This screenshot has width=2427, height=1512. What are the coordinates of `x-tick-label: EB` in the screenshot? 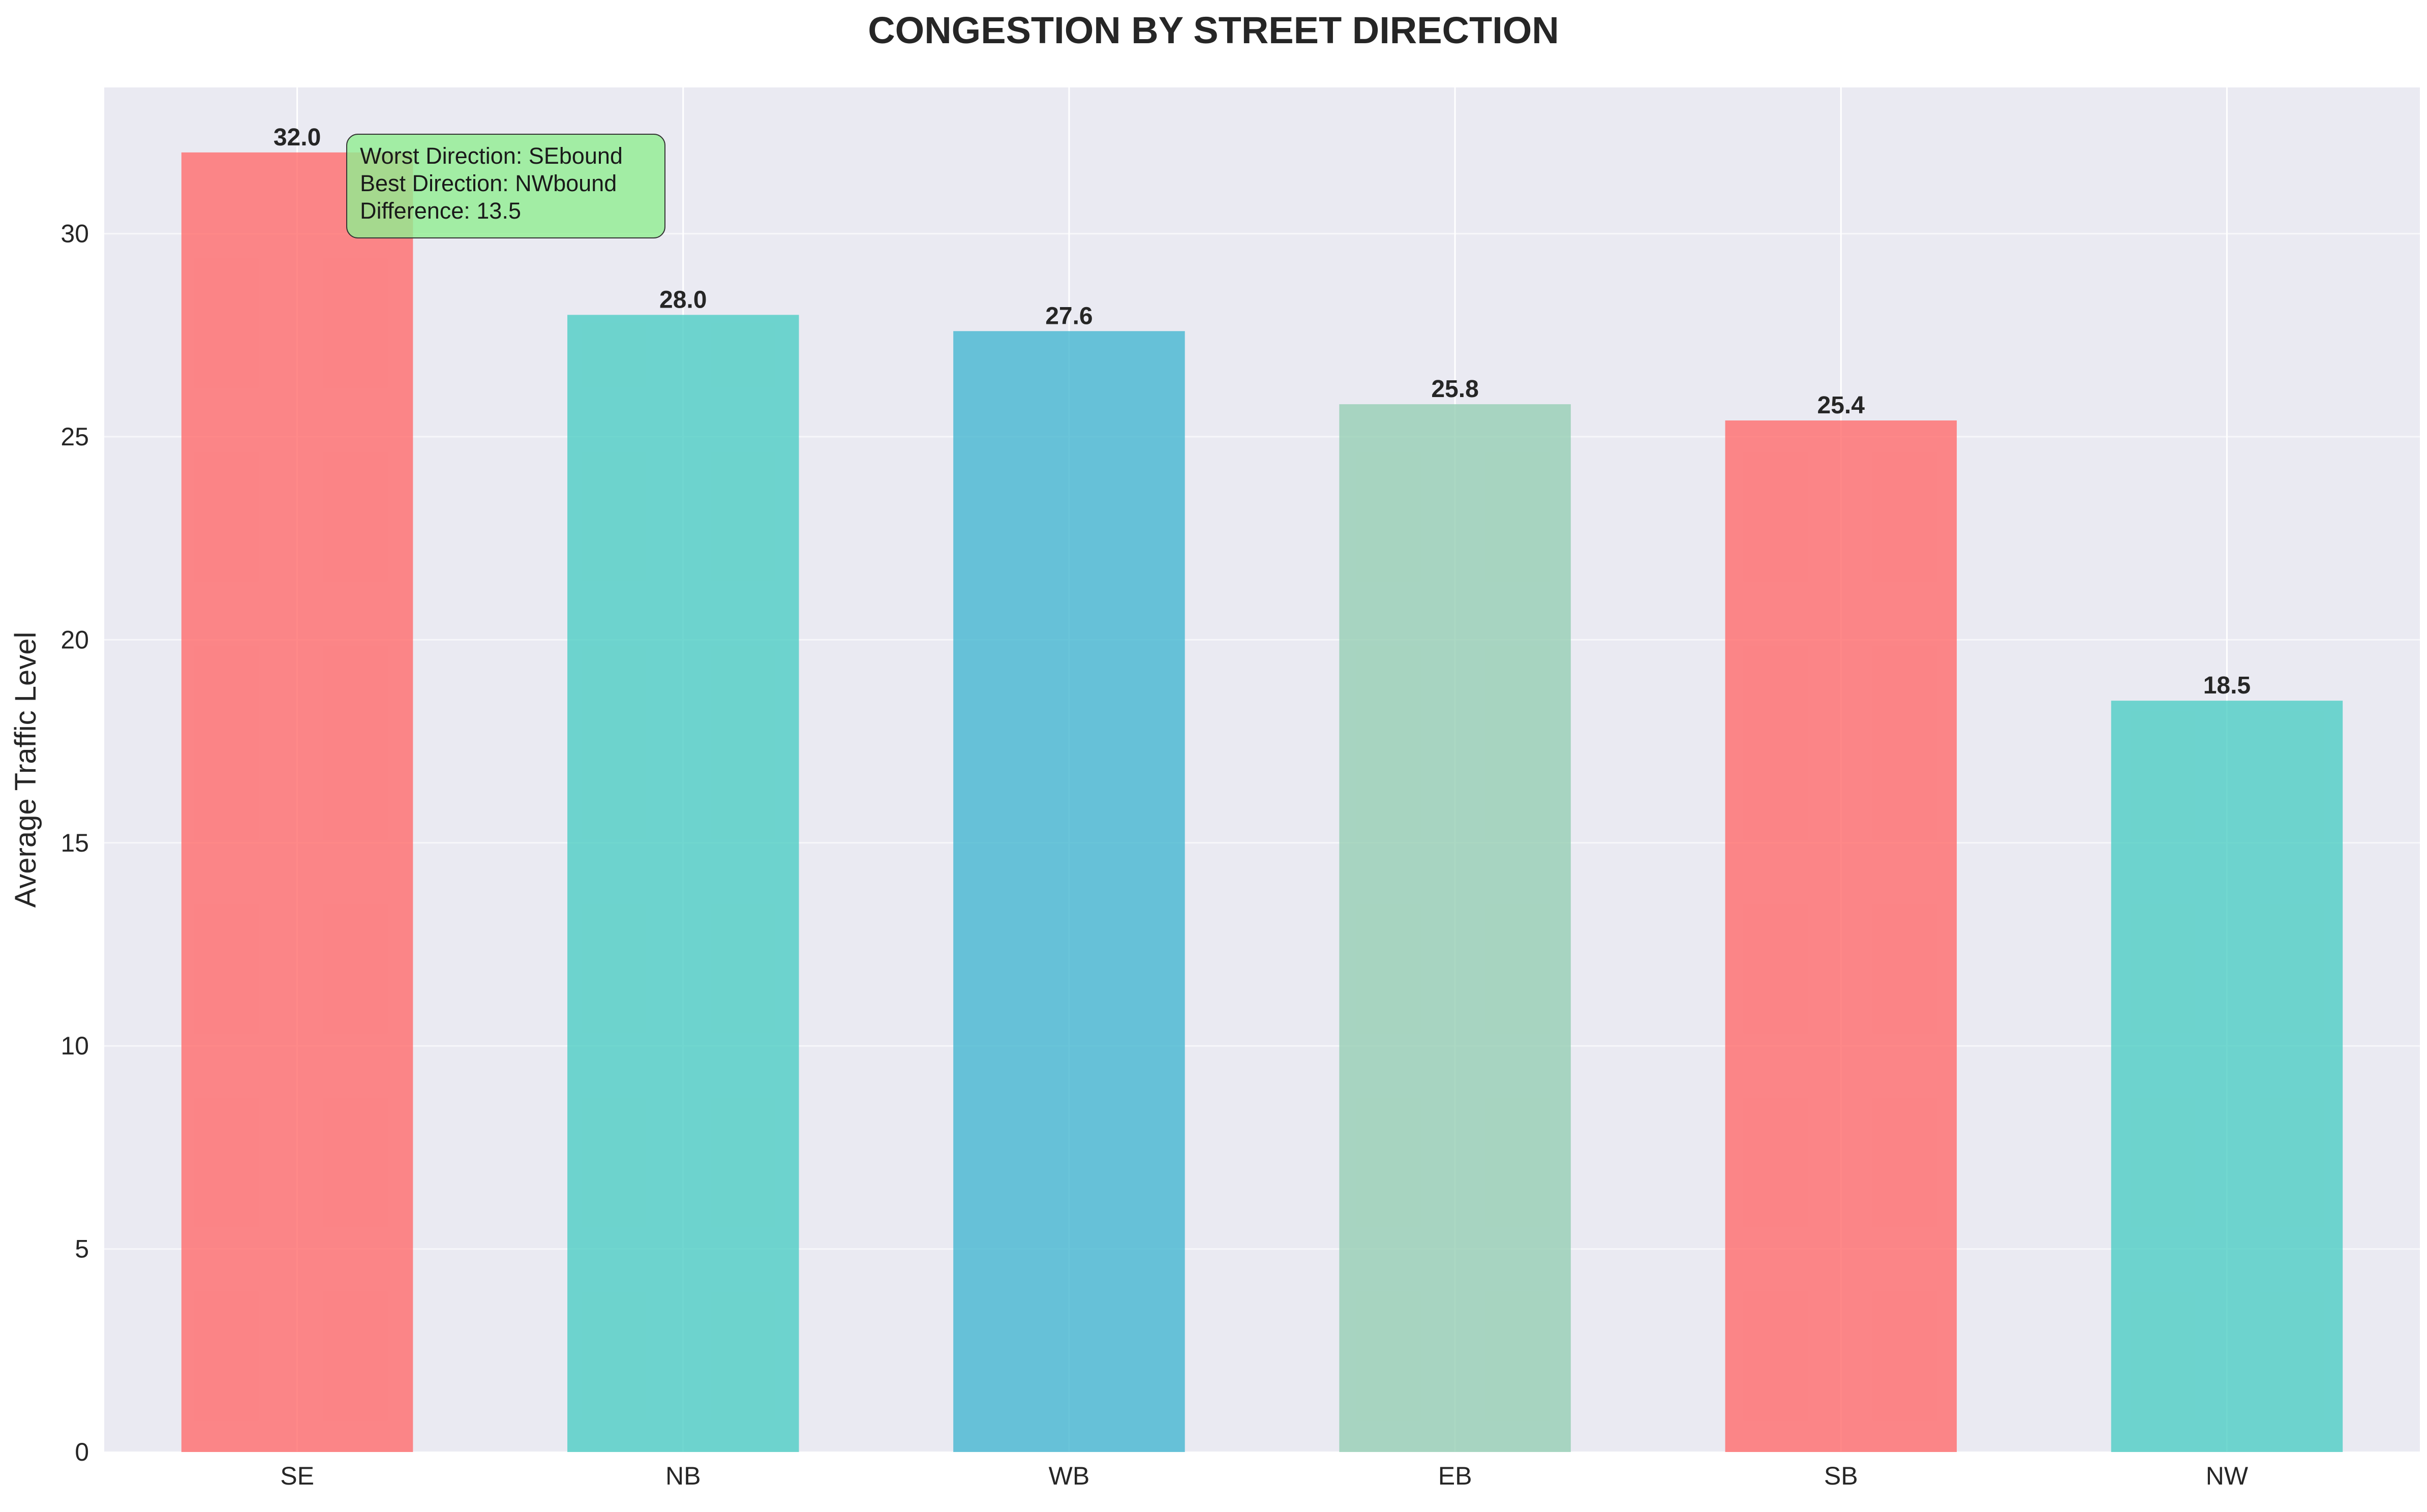 It's located at (1455, 1476).